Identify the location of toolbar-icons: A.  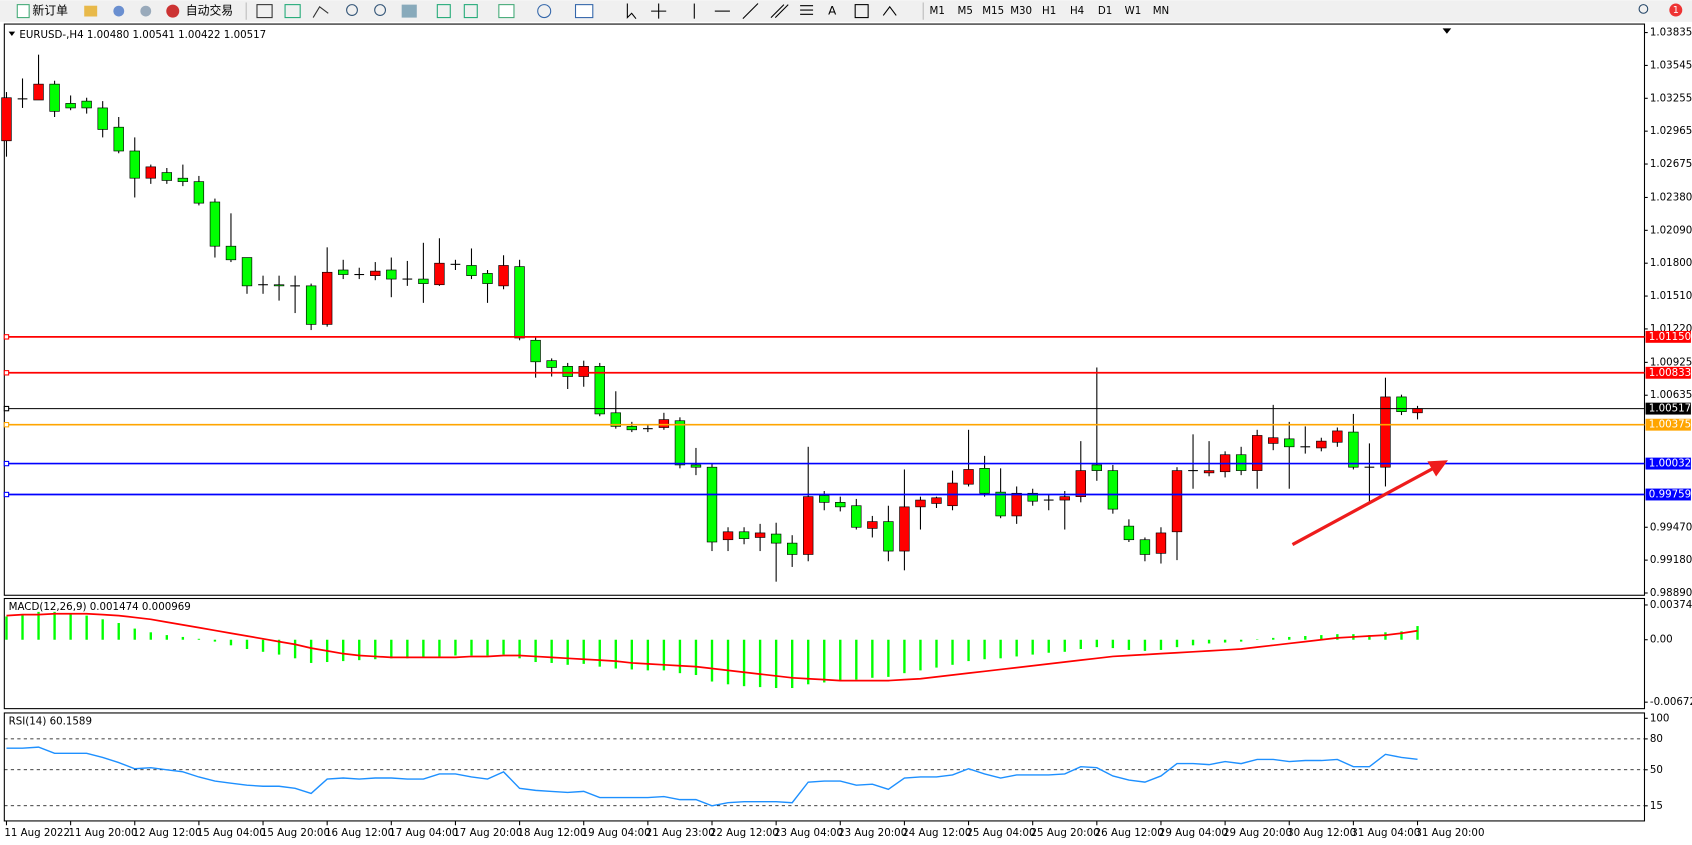
(849, 11).